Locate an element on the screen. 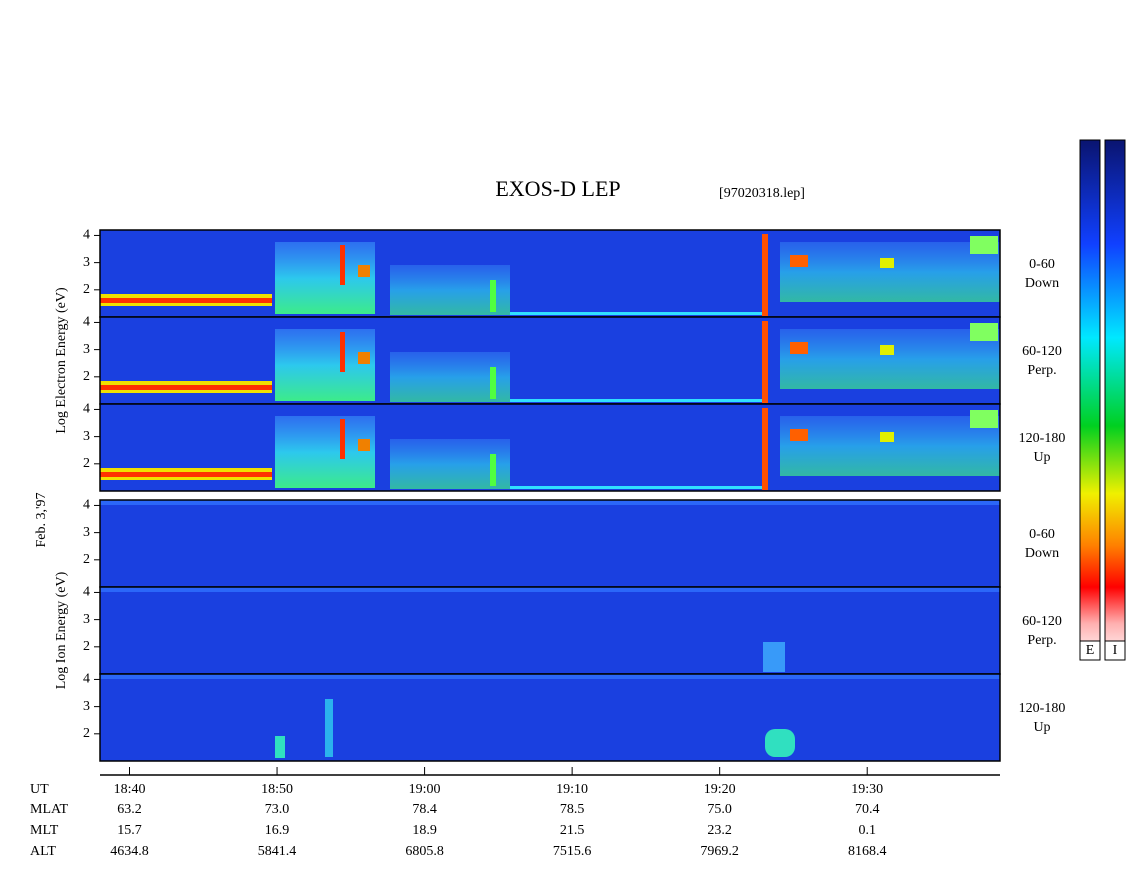 The image size is (1130, 875). orbit-value: 6805.8 is located at coordinates (424, 851).